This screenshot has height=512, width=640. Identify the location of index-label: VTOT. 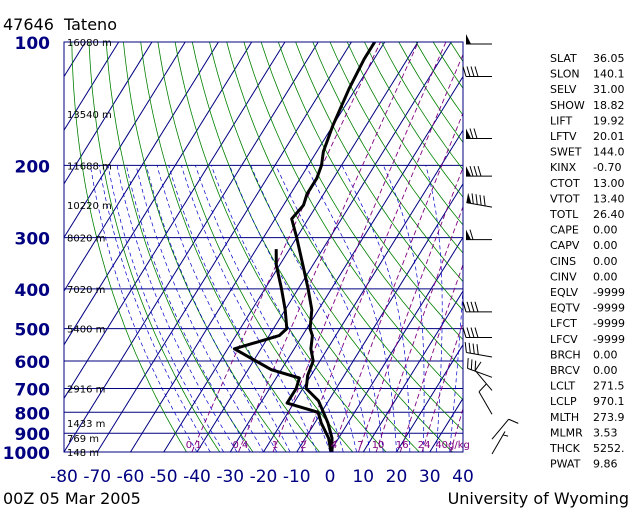
(565, 198).